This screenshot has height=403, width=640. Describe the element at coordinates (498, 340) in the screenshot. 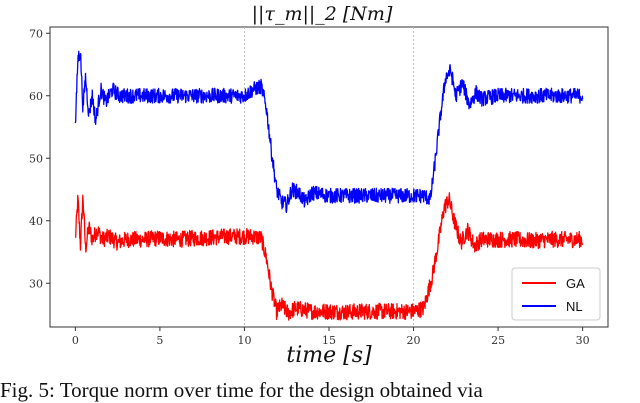

I see `x-tick-label: 25` at that location.